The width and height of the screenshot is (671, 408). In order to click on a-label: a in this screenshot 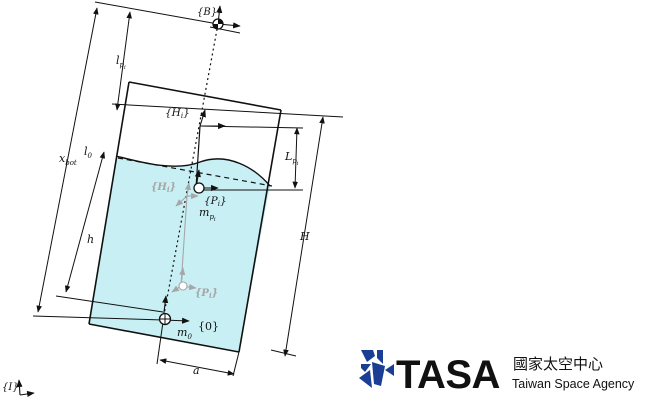, I will do `click(196, 370)`.